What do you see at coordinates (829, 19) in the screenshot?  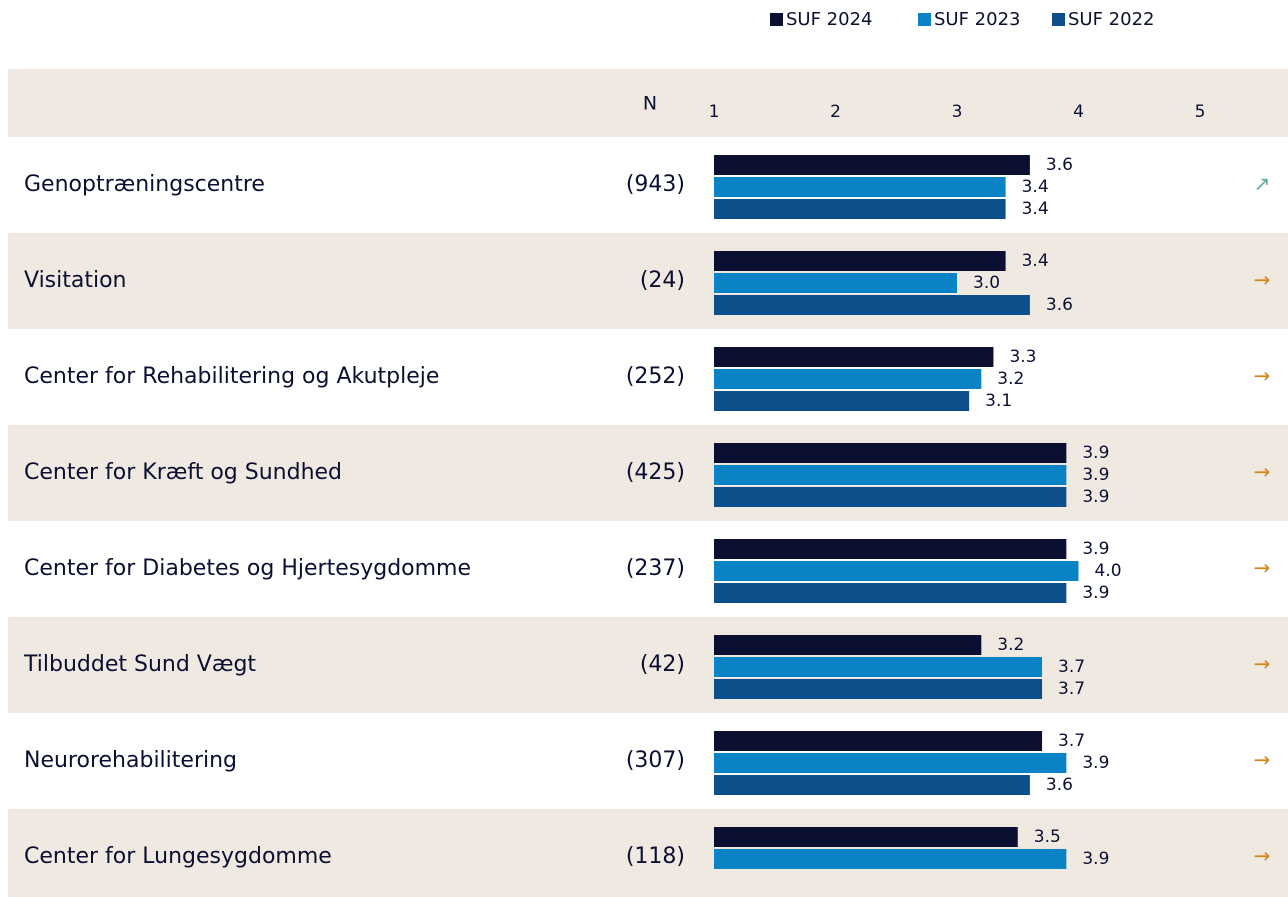 I see `legend-label: SUF 2024` at bounding box center [829, 19].